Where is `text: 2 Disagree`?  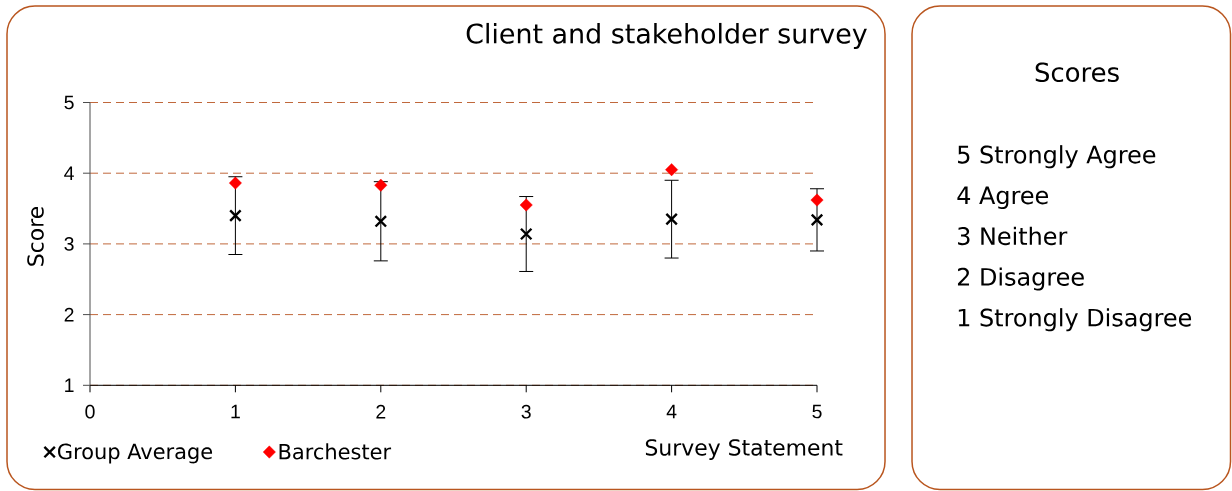 text: 2 Disagree is located at coordinates (1020, 279).